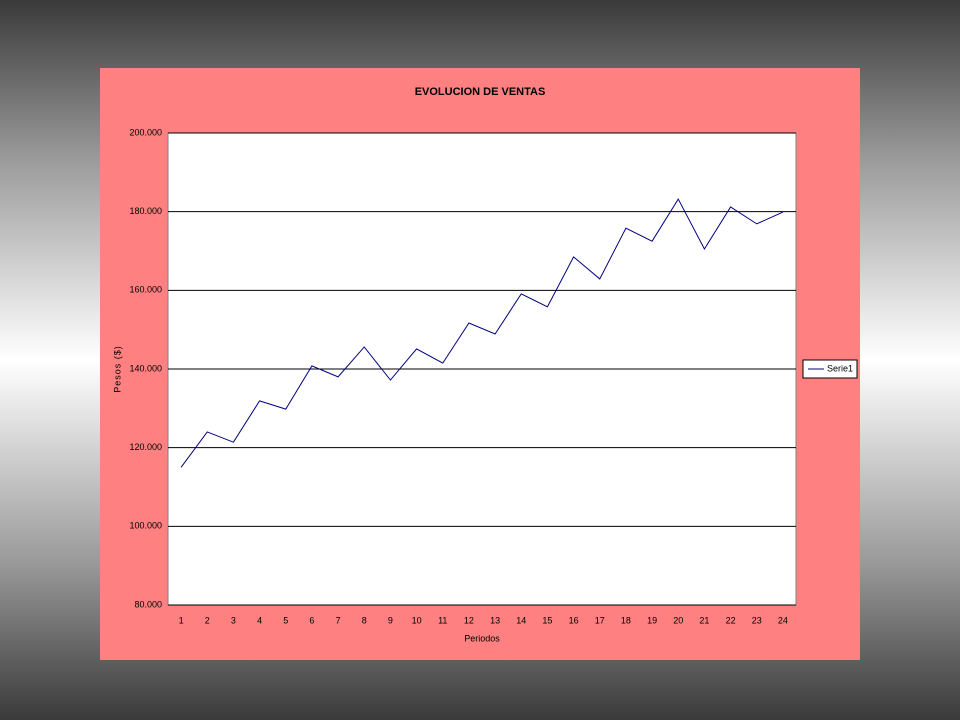 This screenshot has width=960, height=720. Describe the element at coordinates (145, 368) in the screenshot. I see `y-tick-label: 140.000` at that location.